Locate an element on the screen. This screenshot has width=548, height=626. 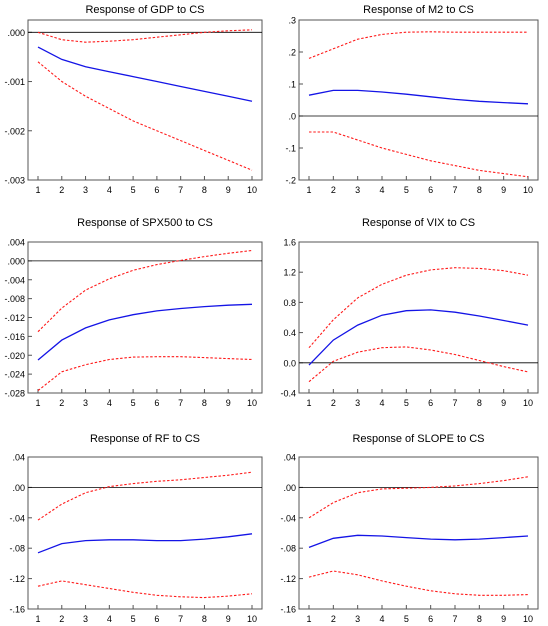
y-tick-label: -0.4 is located at coordinates (288, 394).